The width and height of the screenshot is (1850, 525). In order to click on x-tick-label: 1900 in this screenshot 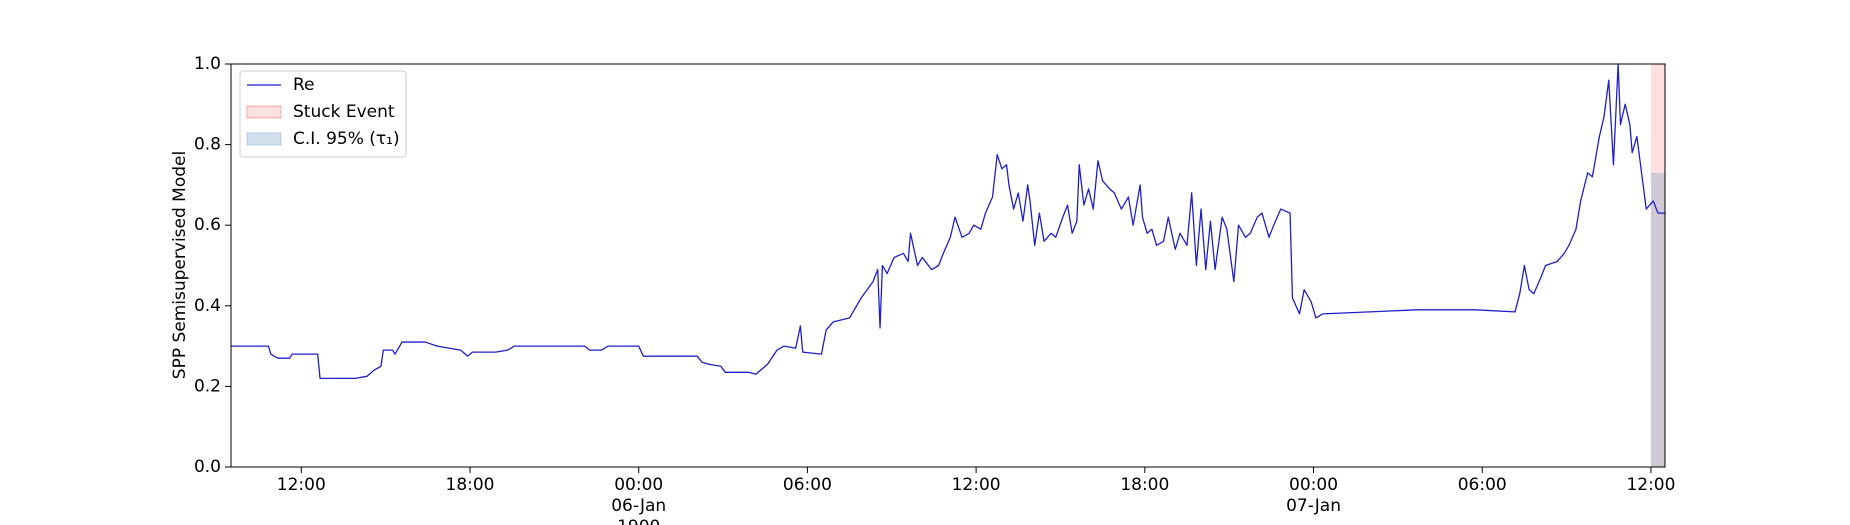, I will do `click(638, 521)`.